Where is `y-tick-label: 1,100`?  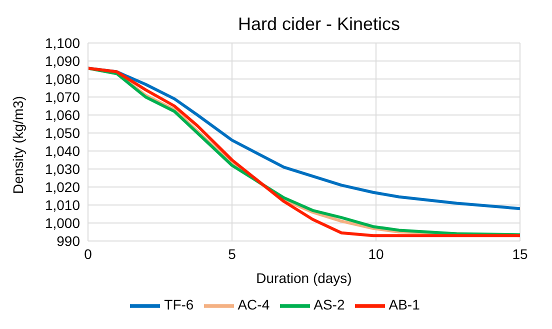 y-tick-label: 1,100 is located at coordinates (62, 42).